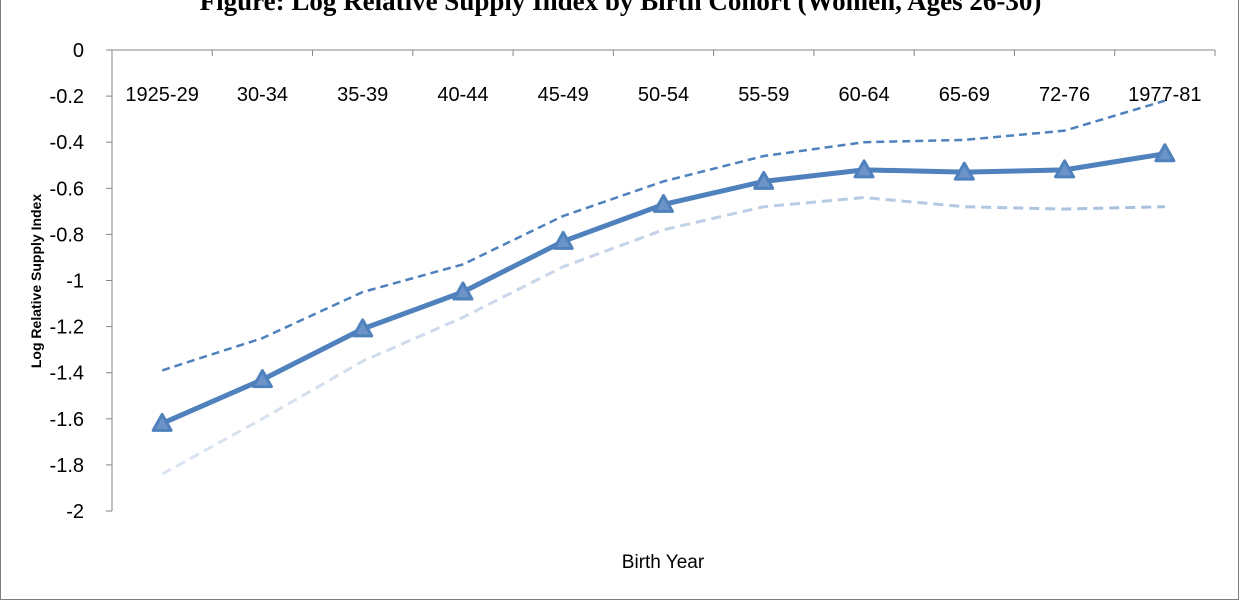 This screenshot has width=1241, height=602. What do you see at coordinates (75, 512) in the screenshot?
I see `y-tick-label: -2` at bounding box center [75, 512].